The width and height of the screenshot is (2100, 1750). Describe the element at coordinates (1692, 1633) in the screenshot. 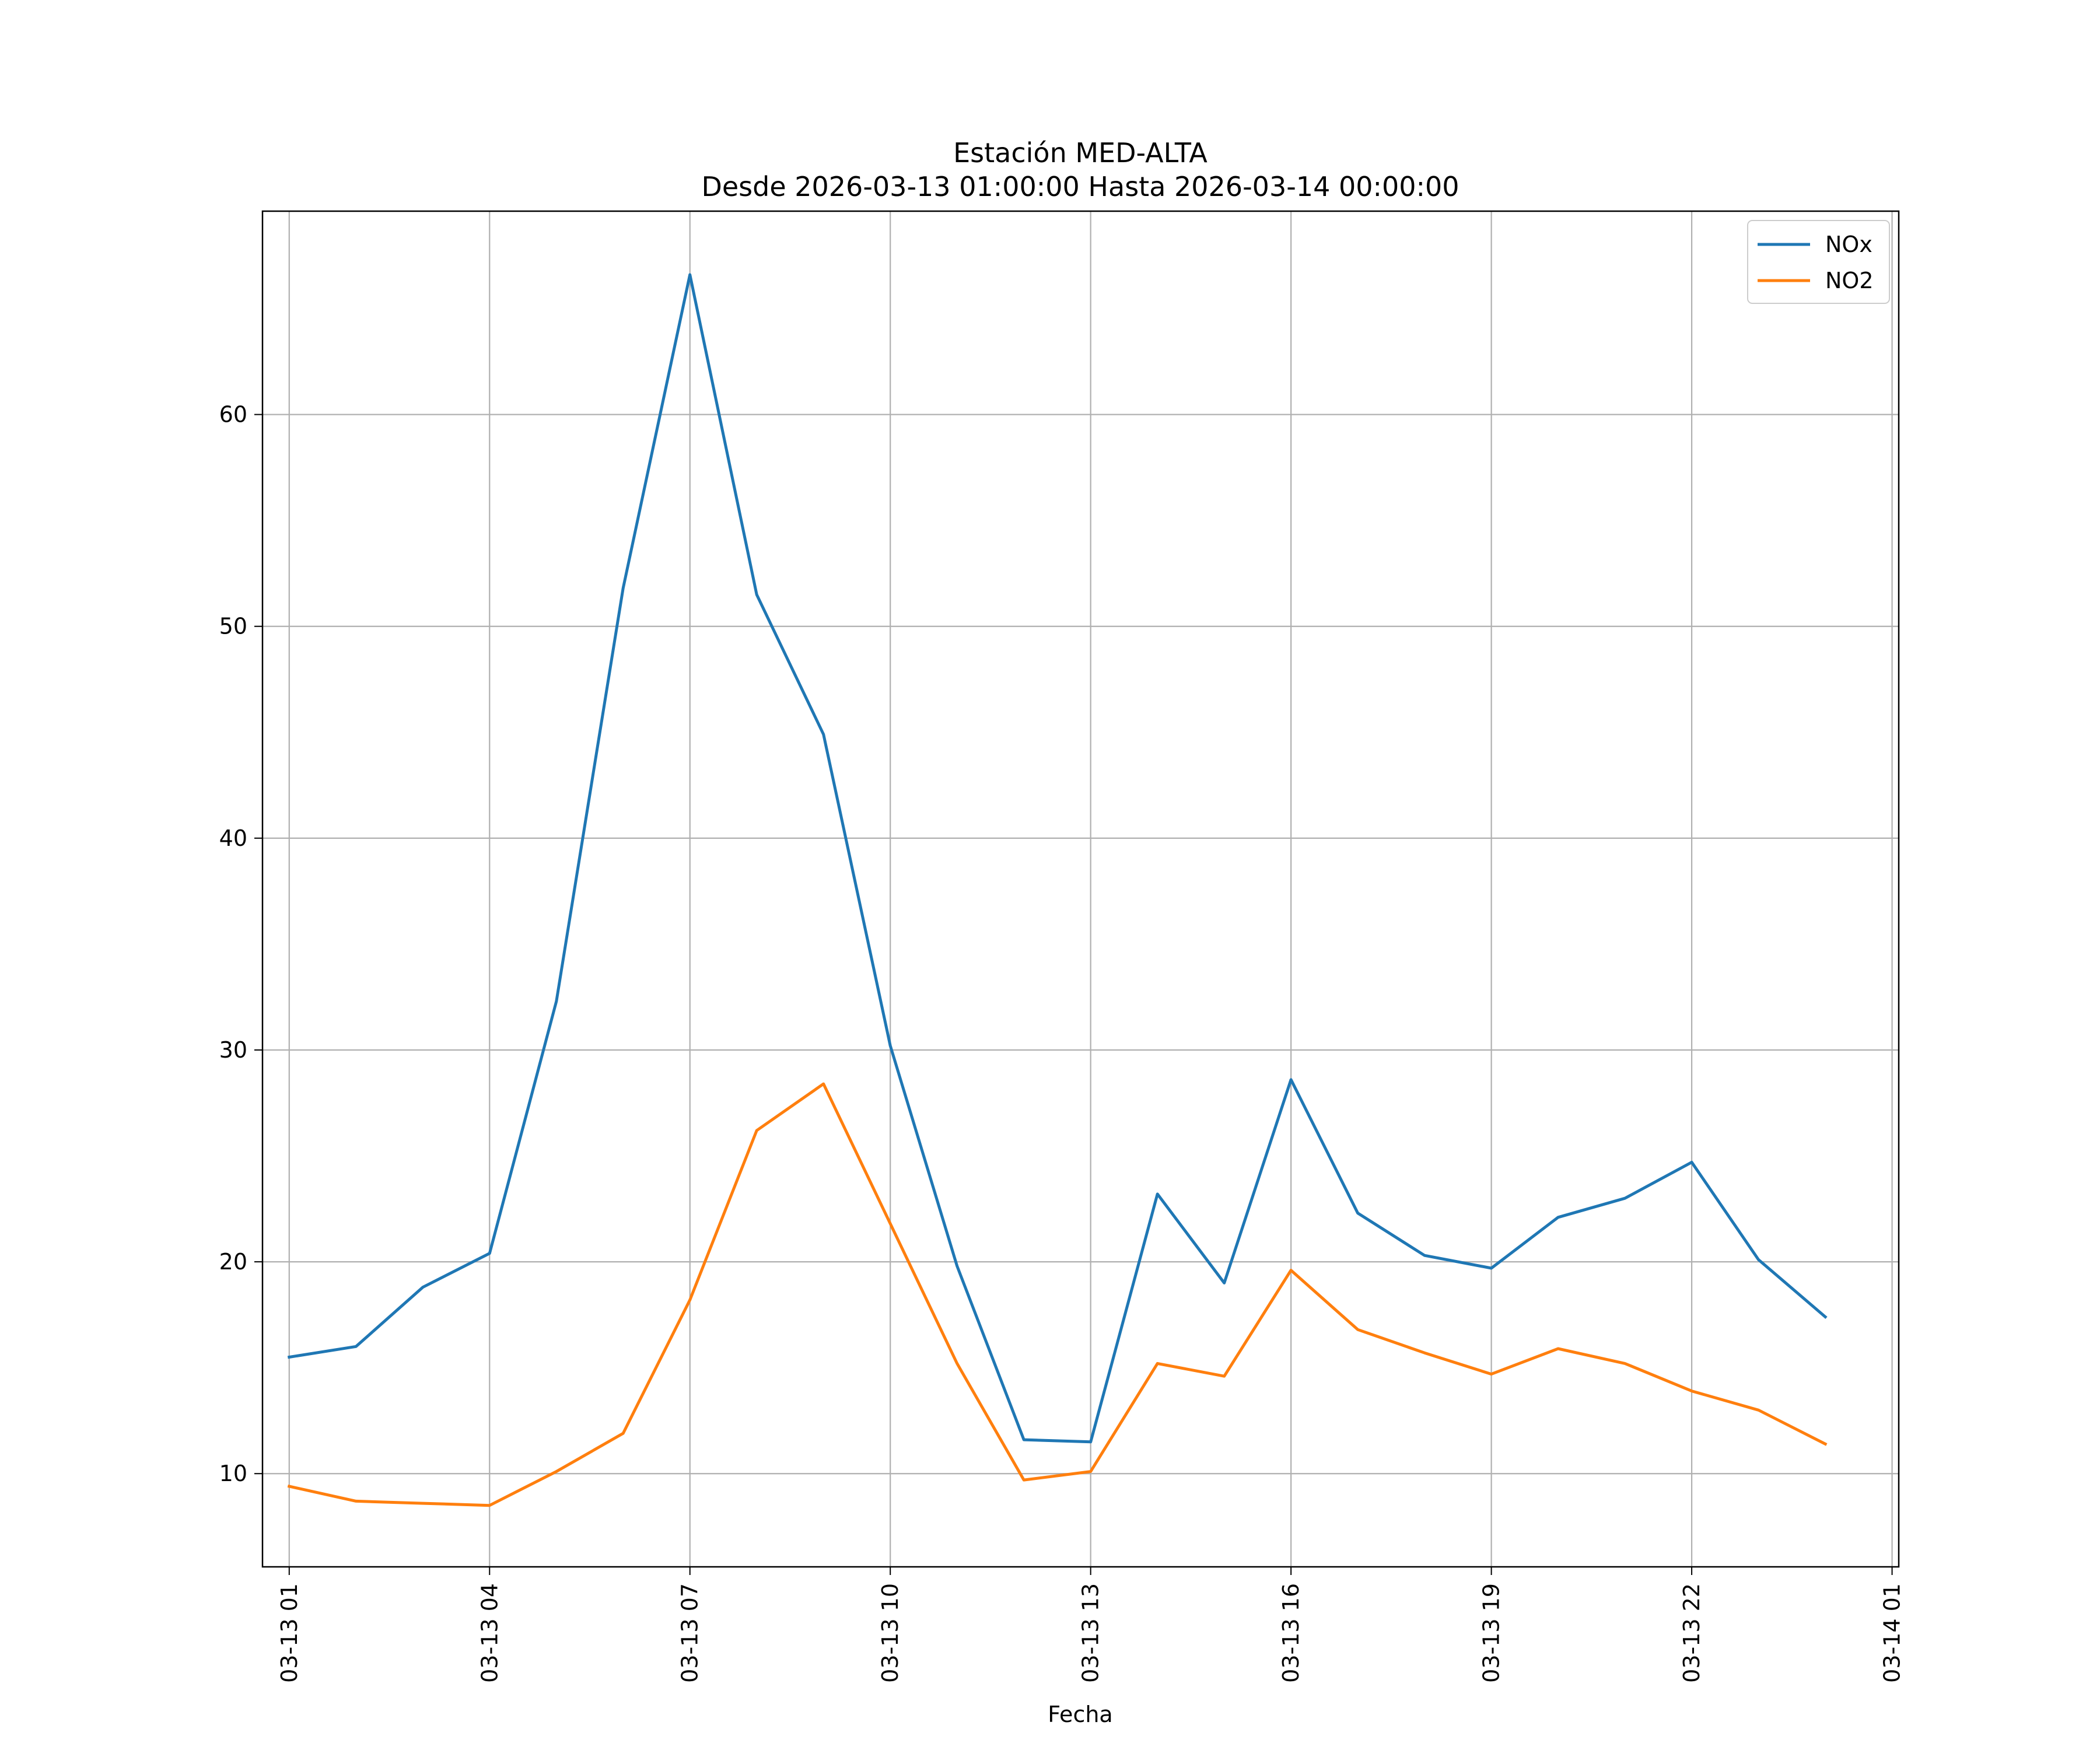

I see `x-tick-label: 03-13 22` at that location.